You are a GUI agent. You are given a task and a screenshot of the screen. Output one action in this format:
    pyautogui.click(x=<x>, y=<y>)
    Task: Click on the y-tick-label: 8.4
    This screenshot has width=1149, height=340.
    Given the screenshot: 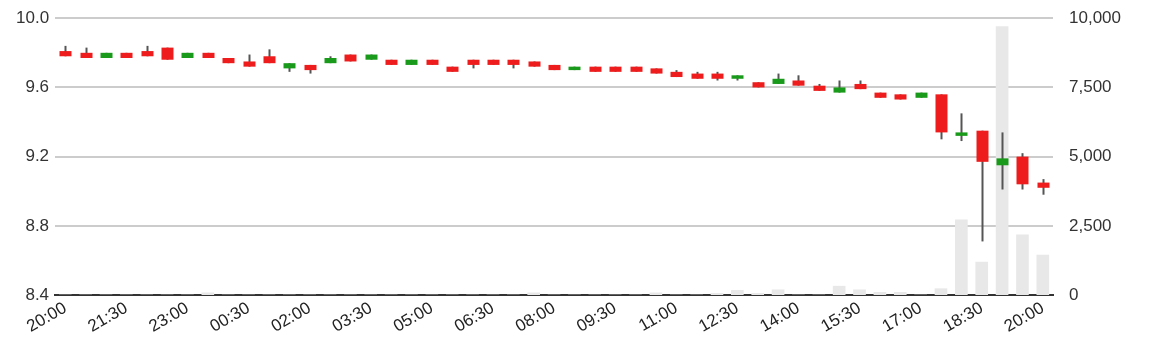 What is the action you would take?
    pyautogui.click(x=37, y=294)
    